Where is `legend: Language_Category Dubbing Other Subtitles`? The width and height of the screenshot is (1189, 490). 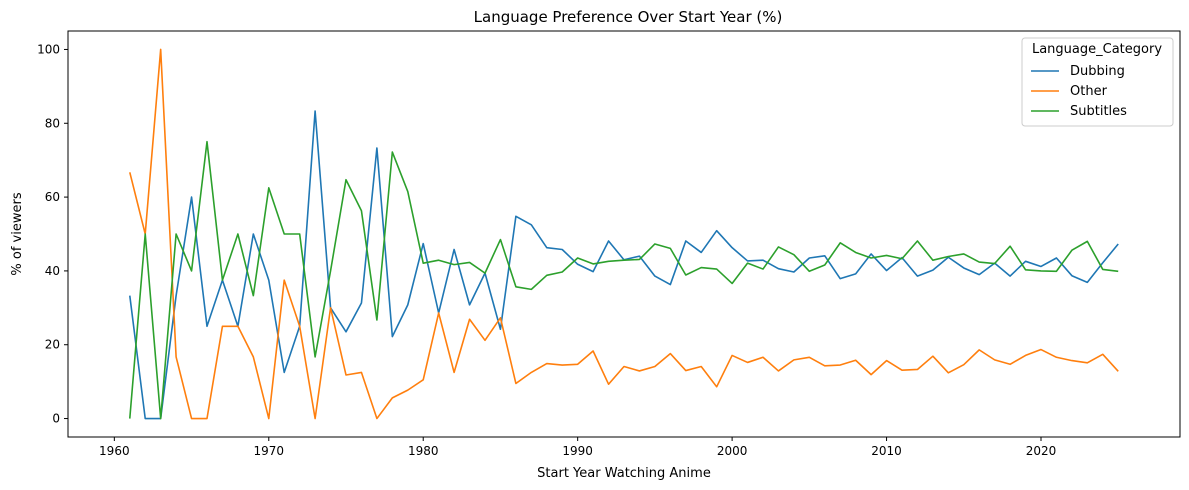
legend: Language_Category Dubbing Other Subtitles is located at coordinates (1097, 82).